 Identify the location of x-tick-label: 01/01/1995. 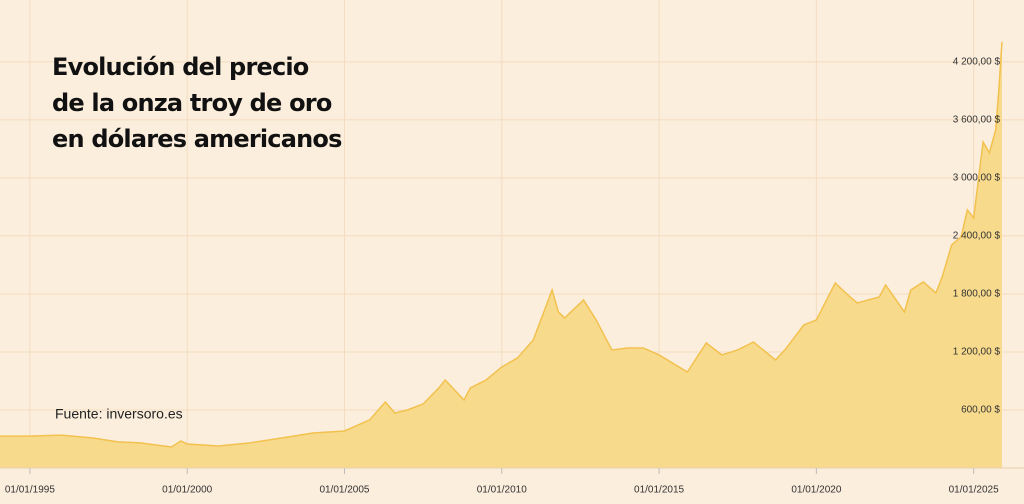
(30, 490).